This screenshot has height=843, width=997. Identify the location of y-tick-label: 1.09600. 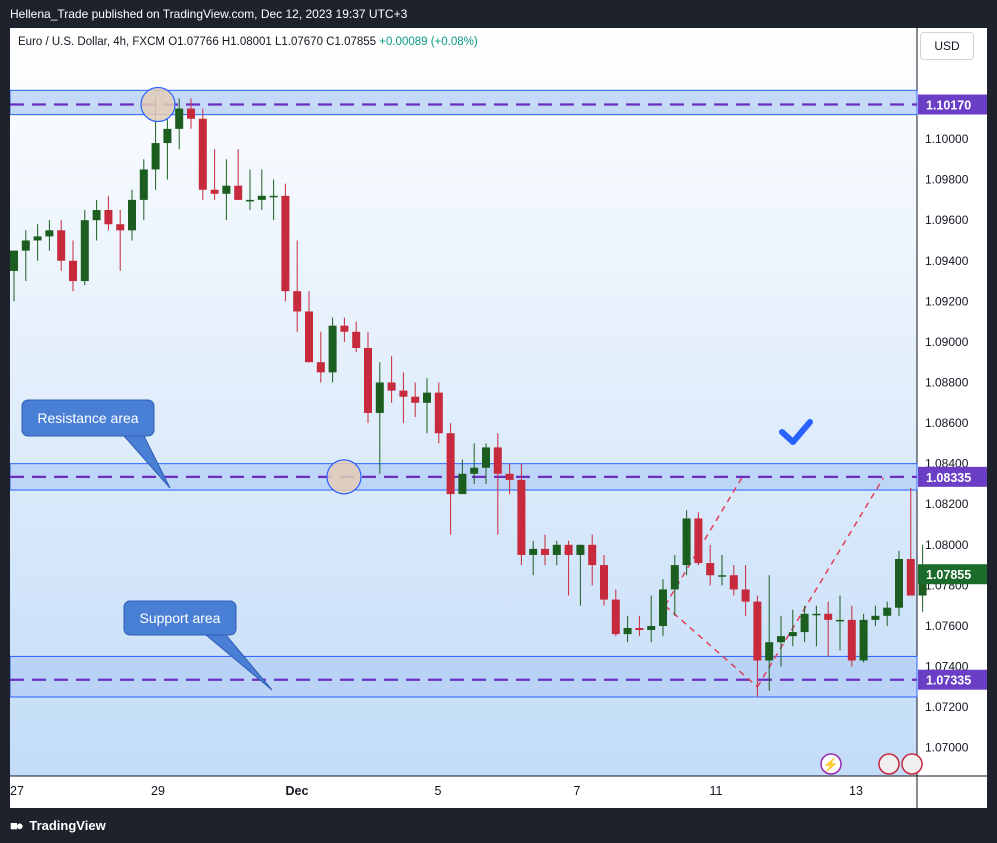
(947, 220).